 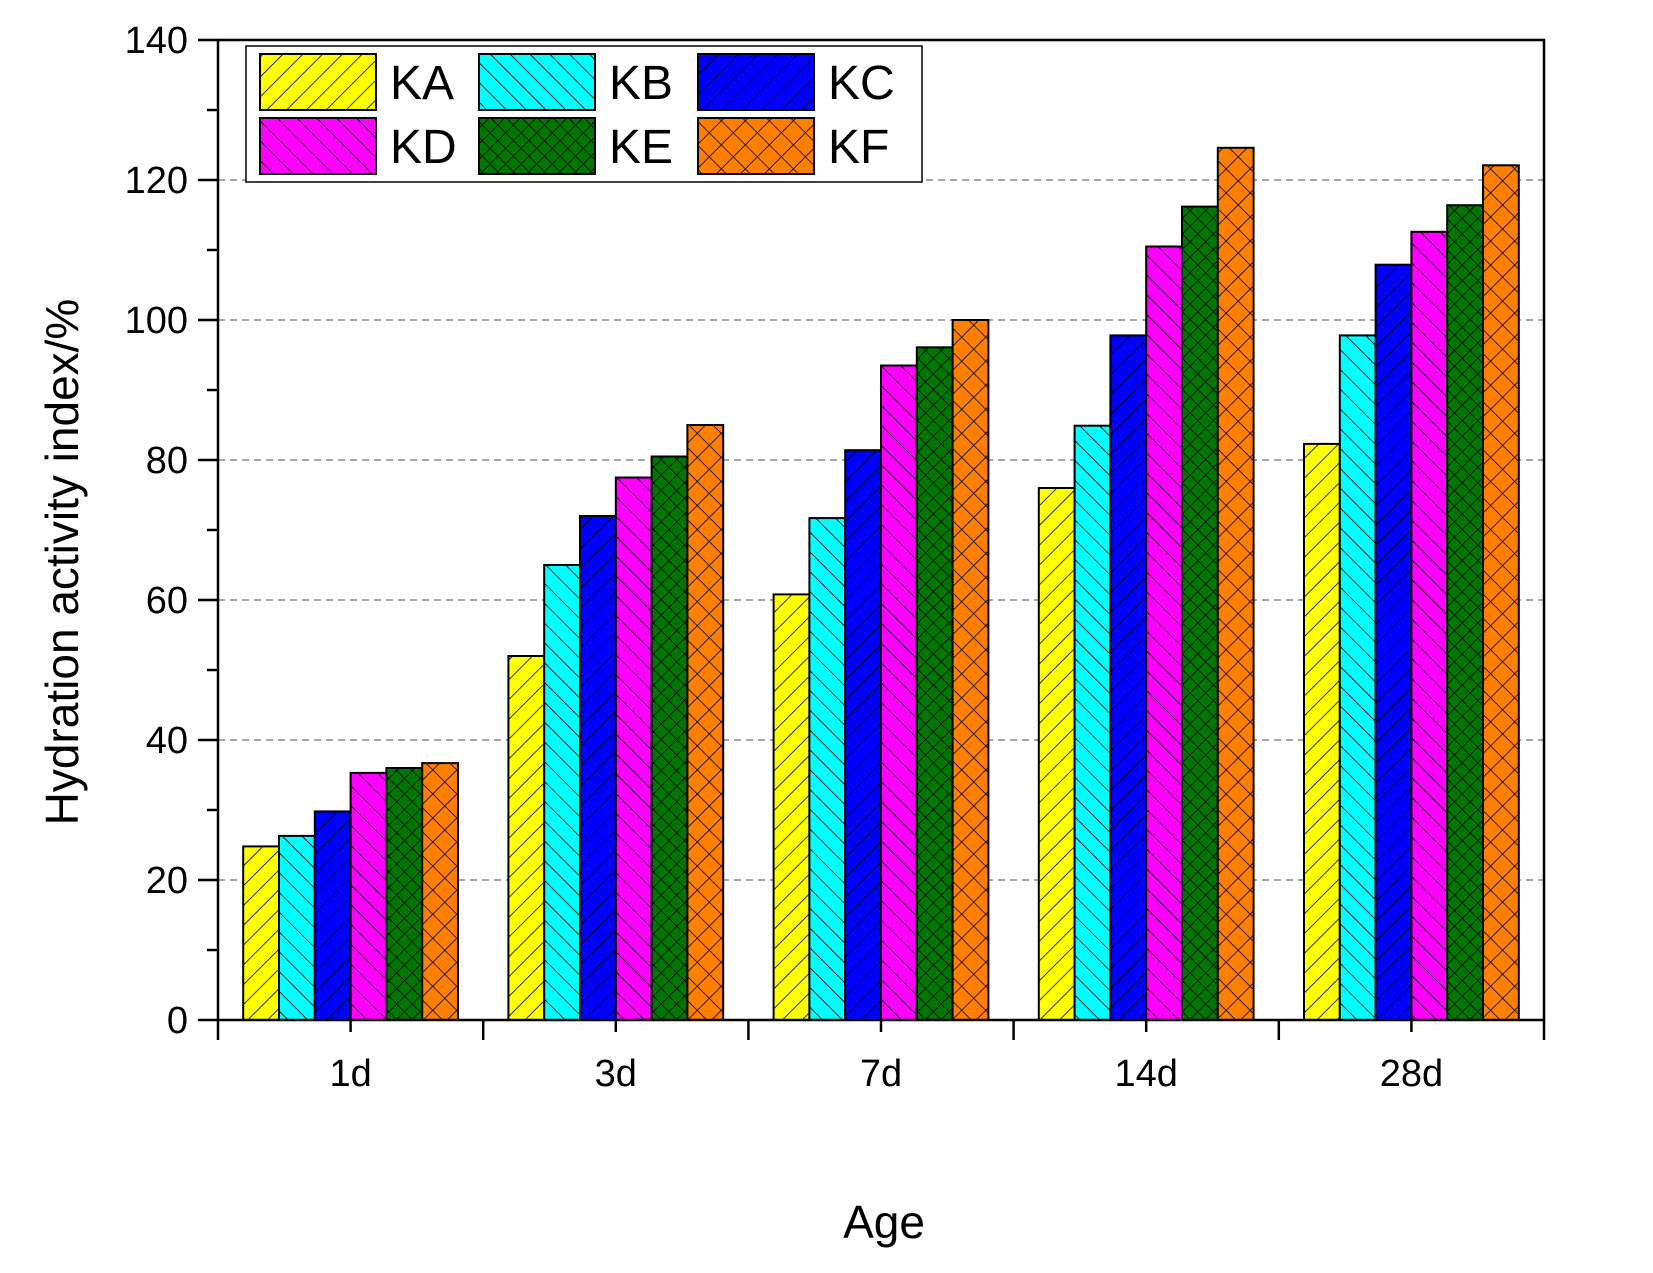 What do you see at coordinates (881, 1074) in the screenshot?
I see `x-tick-label: 7d` at bounding box center [881, 1074].